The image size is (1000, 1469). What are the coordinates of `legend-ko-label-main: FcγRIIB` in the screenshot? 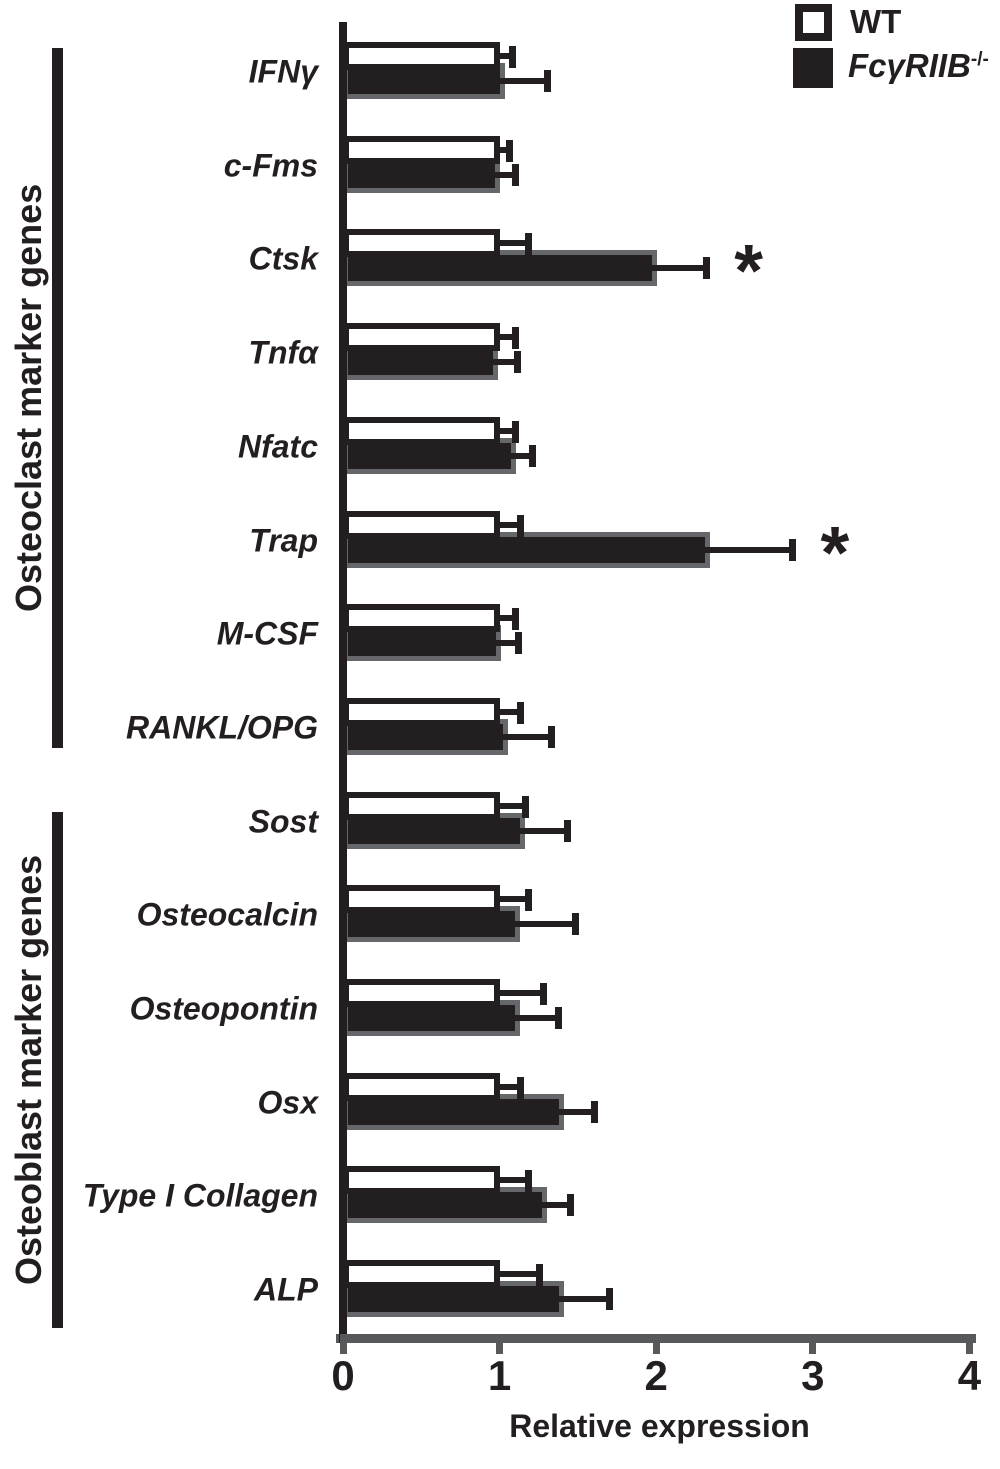 It's located at (909, 65).